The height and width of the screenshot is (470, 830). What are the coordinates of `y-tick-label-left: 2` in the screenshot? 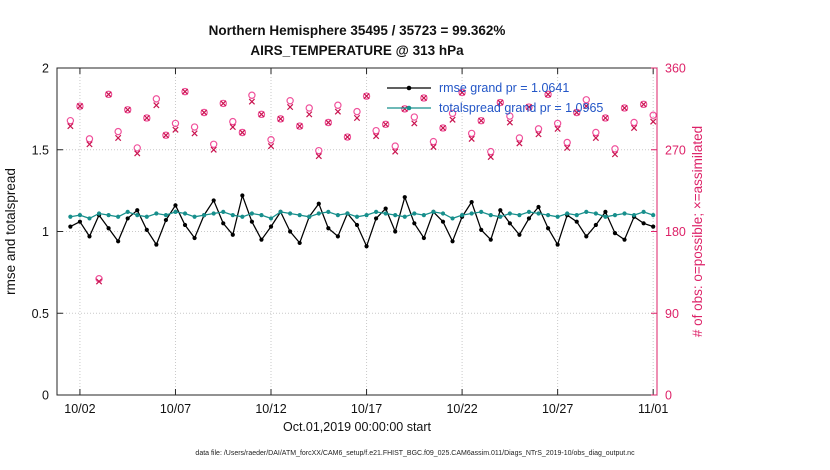 It's located at (45, 69).